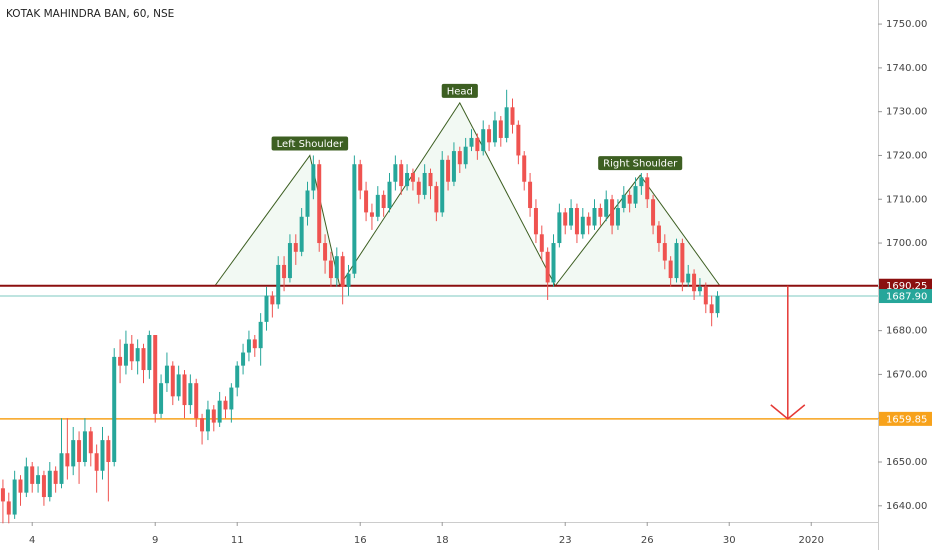 The height and width of the screenshot is (550, 932). I want to click on x-tick-label: 23, so click(565, 540).